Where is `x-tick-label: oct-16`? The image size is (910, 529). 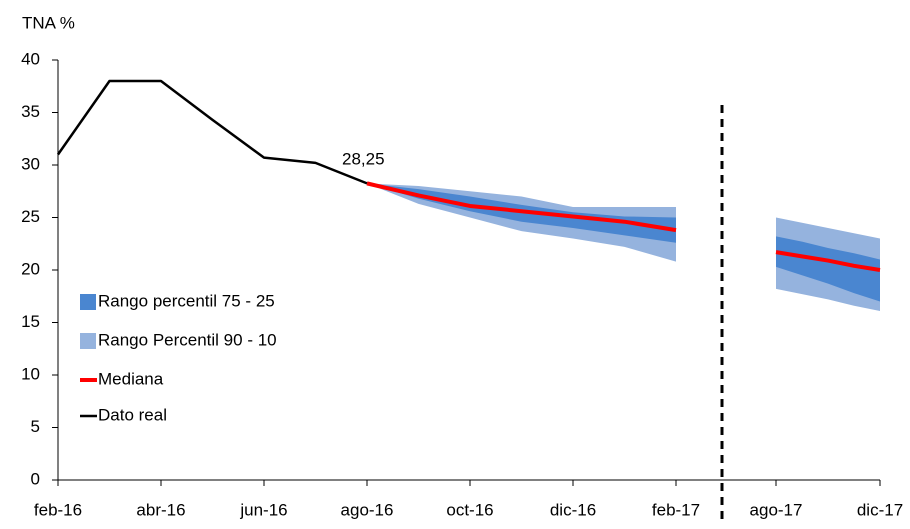
x-tick-label: oct-16 is located at coordinates (469, 509).